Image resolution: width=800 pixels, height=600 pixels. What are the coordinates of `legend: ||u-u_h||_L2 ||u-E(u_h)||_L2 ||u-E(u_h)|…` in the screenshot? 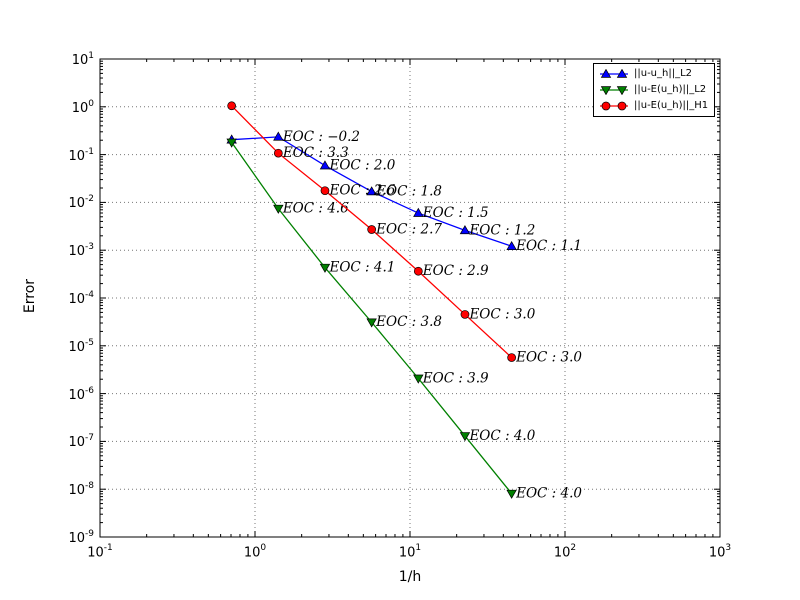 It's located at (654, 90).